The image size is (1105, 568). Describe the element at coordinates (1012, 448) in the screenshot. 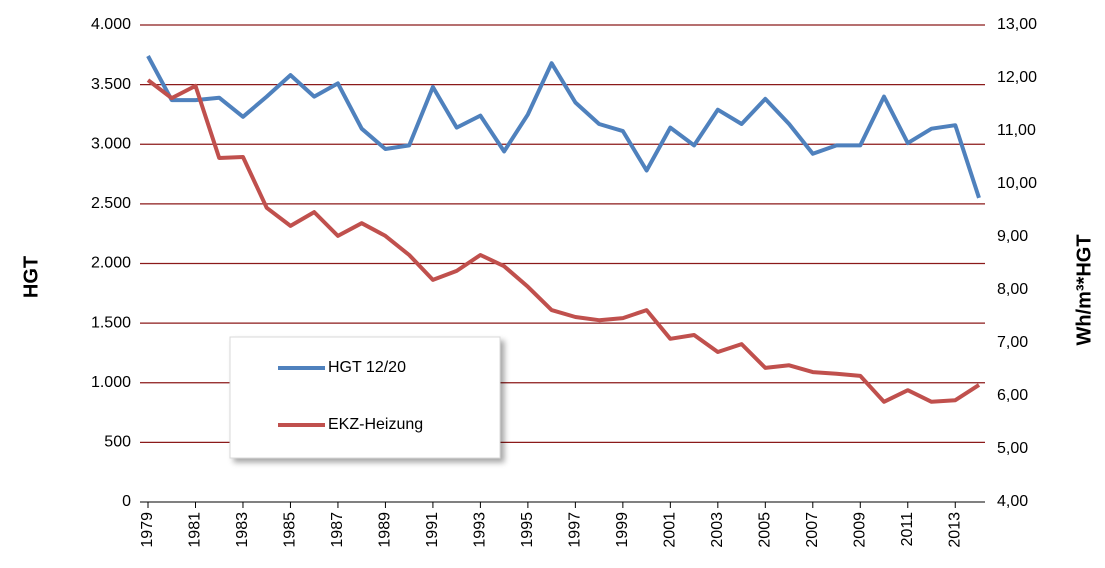

I see `y2-tick-label: 5,00` at that location.